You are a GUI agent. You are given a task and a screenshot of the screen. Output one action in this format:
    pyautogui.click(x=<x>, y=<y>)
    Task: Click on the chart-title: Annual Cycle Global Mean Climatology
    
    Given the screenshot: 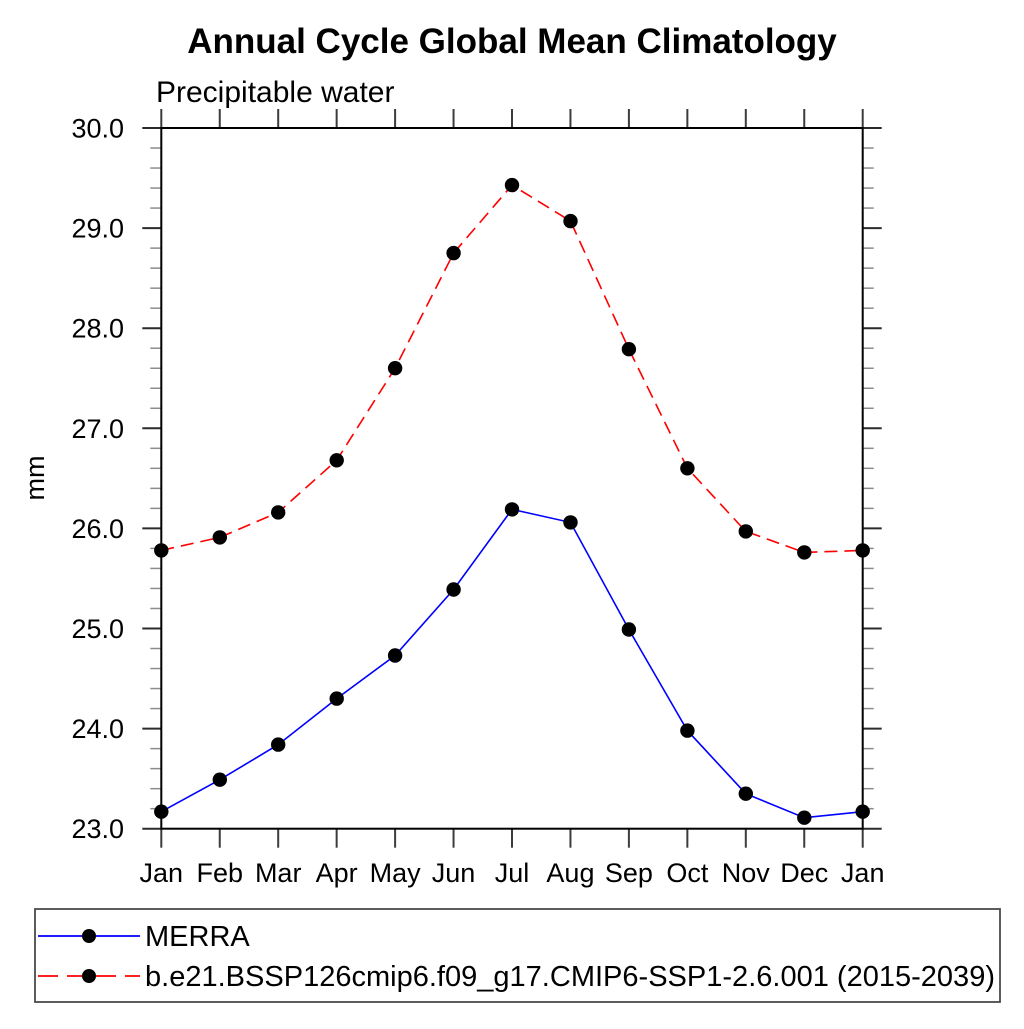 What is the action you would take?
    pyautogui.click(x=512, y=41)
    